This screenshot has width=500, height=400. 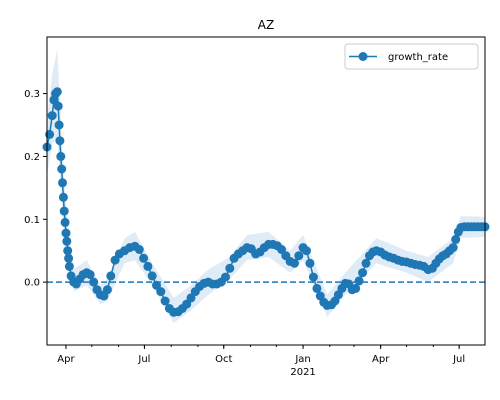 I want to click on y-tick-label: 0.1, so click(x=32, y=220).